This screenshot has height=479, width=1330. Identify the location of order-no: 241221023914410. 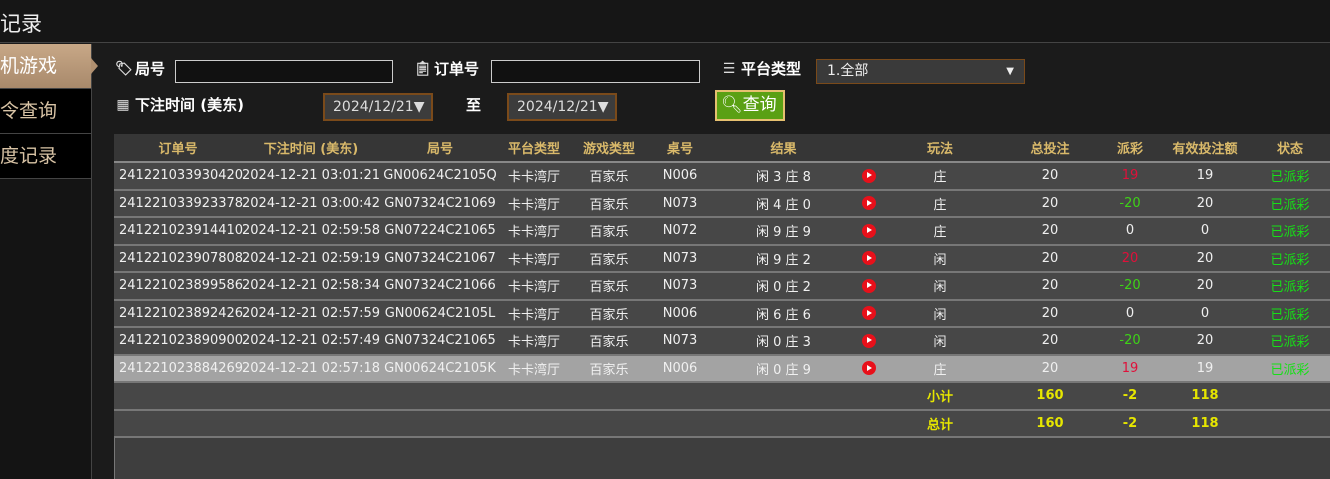
(178, 231).